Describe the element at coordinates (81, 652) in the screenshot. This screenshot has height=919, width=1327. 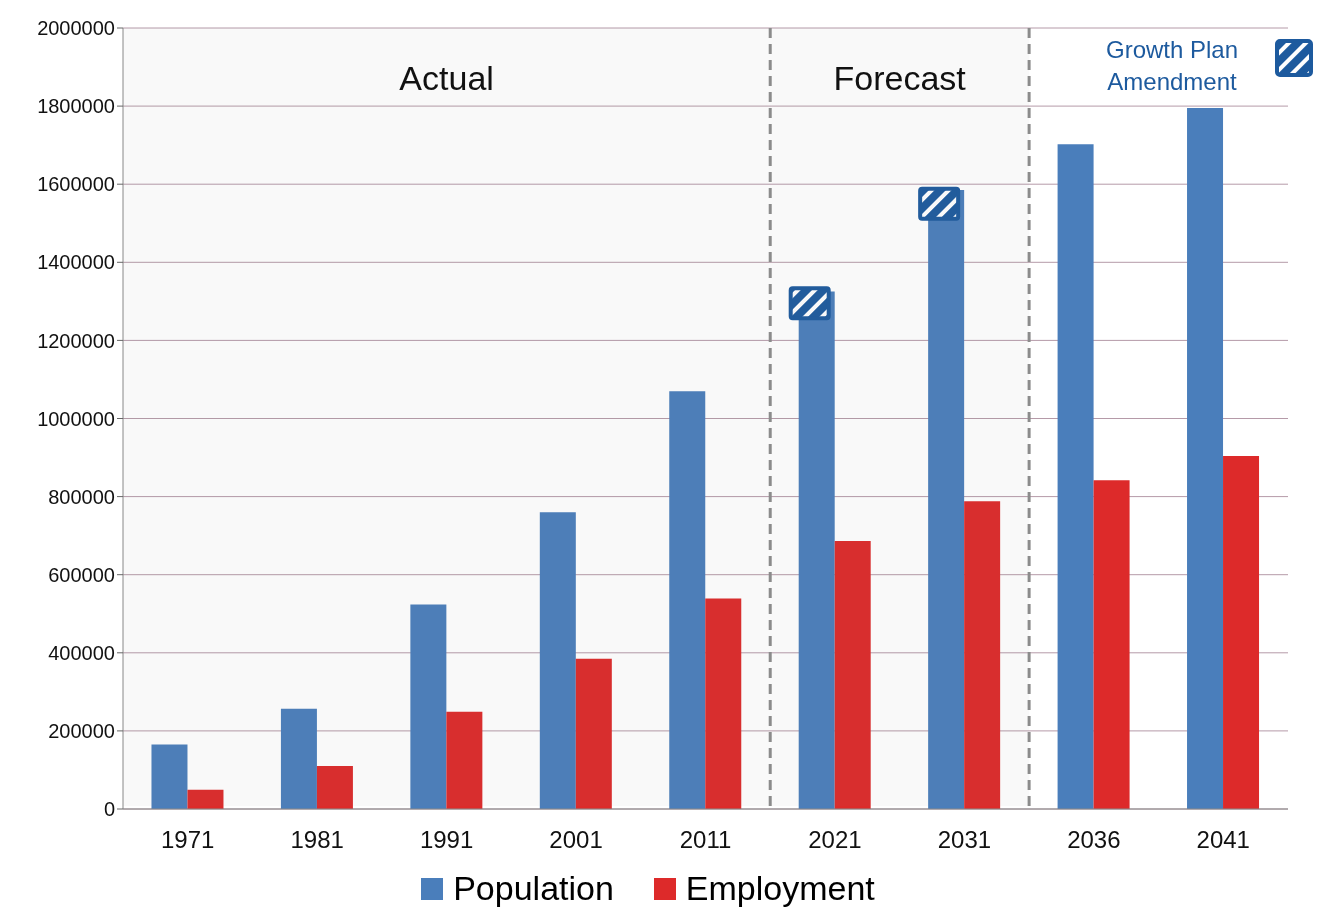
I see `y-tick-label: 400000` at that location.